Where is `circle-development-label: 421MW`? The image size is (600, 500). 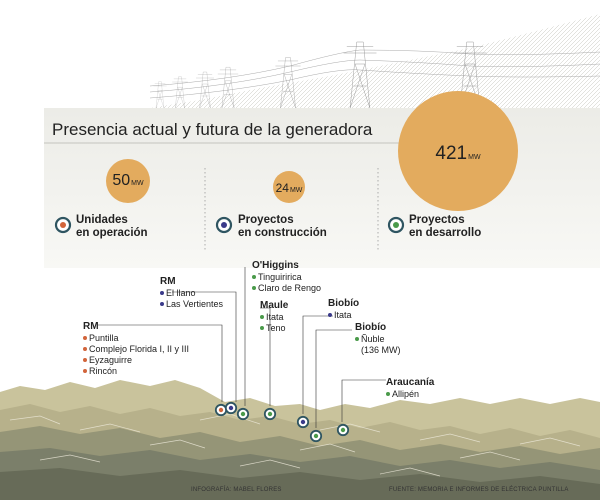 circle-development-label: 421MW is located at coordinates (458, 154).